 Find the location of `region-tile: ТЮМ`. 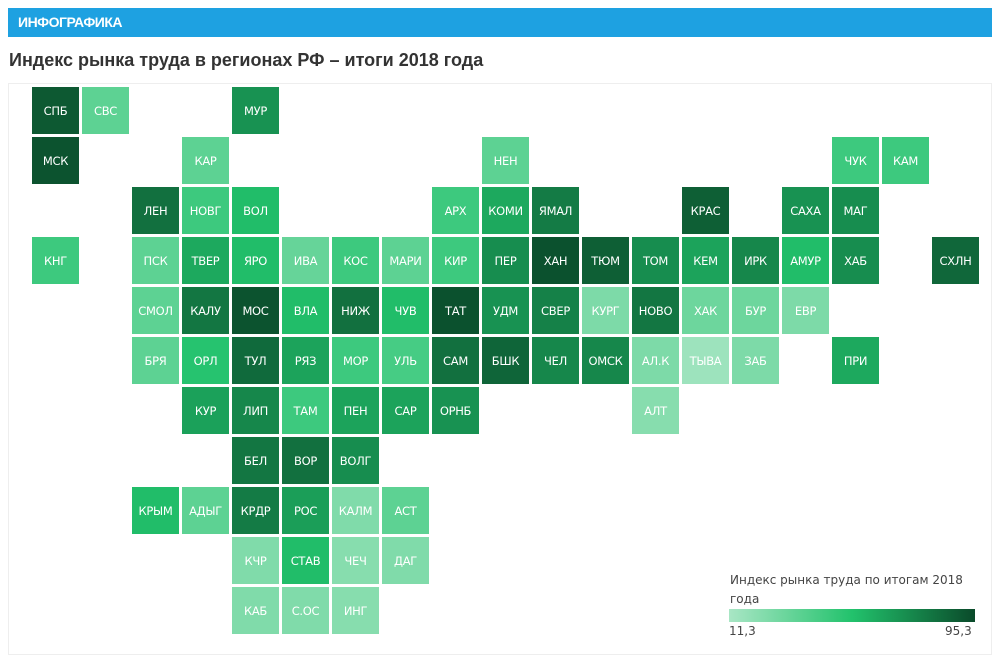

region-tile: ТЮМ is located at coordinates (605, 260).